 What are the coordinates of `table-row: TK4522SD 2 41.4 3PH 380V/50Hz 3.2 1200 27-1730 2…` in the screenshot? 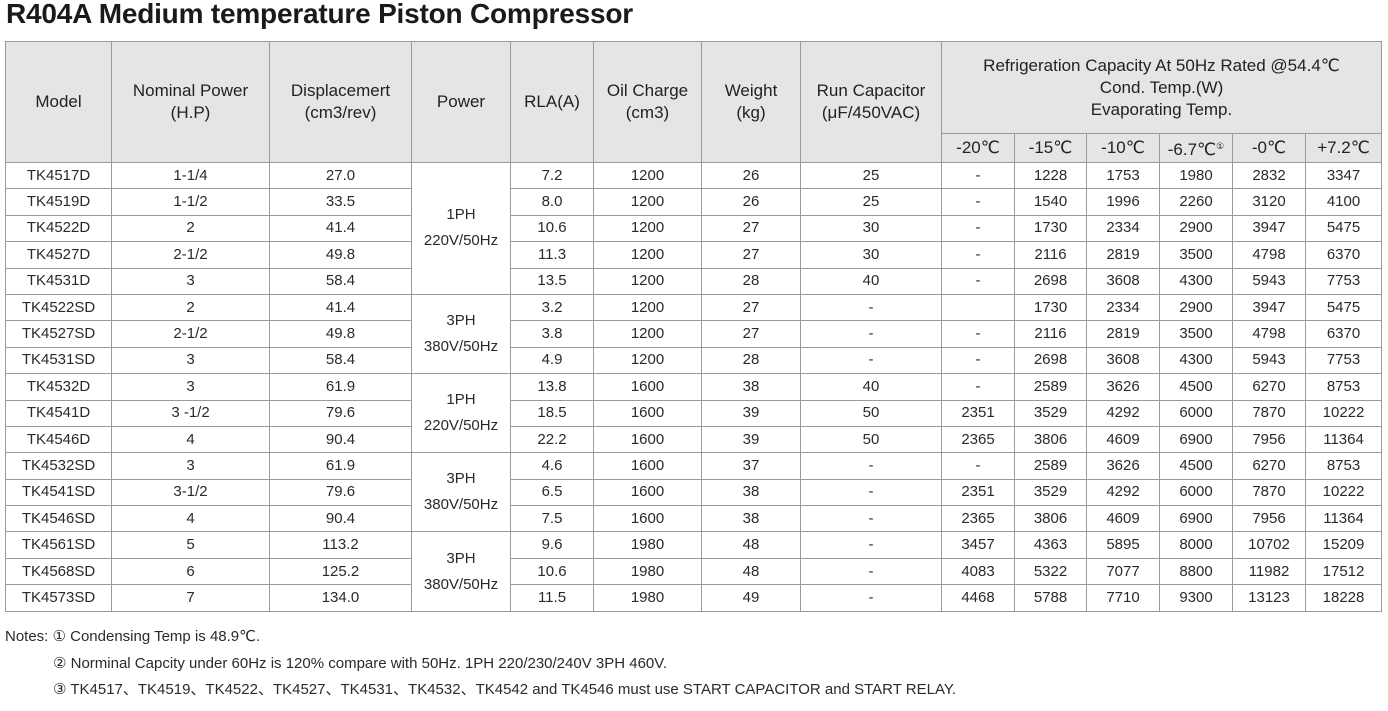 It's located at (694, 334).